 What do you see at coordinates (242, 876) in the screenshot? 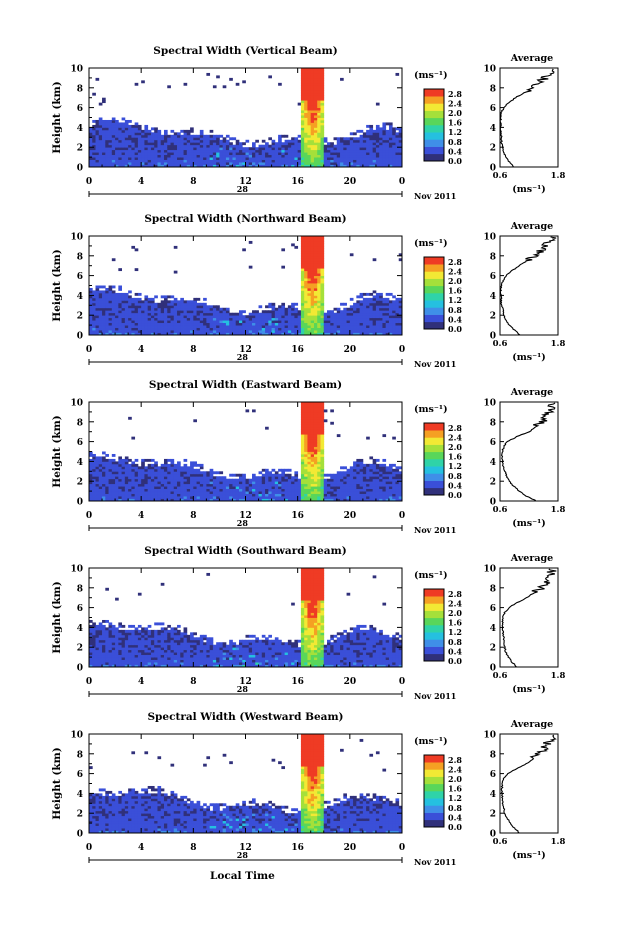
I see `x-axis-label: Local Time` at bounding box center [242, 876].